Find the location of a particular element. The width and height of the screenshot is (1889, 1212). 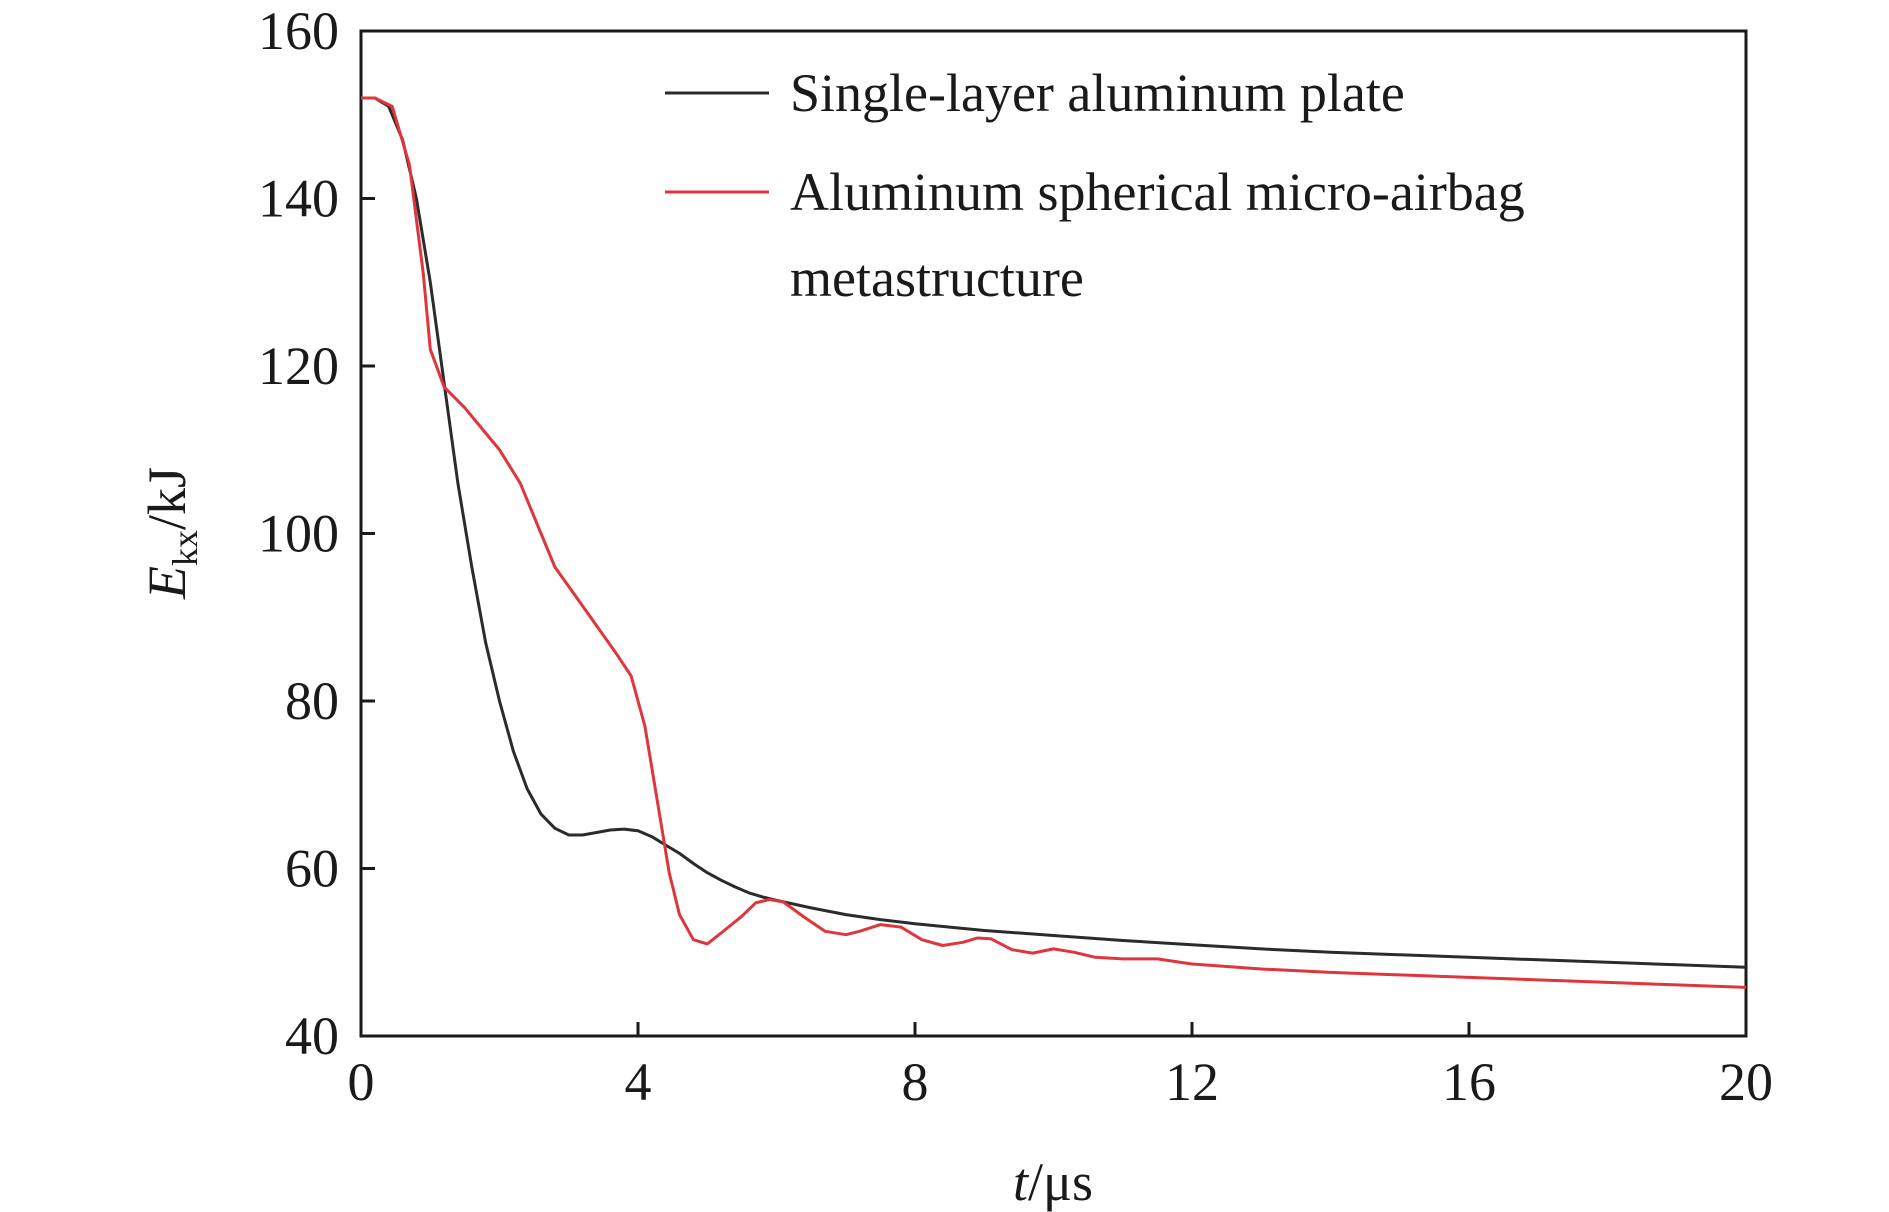

legend-label-2: metastructure is located at coordinates (937, 278).